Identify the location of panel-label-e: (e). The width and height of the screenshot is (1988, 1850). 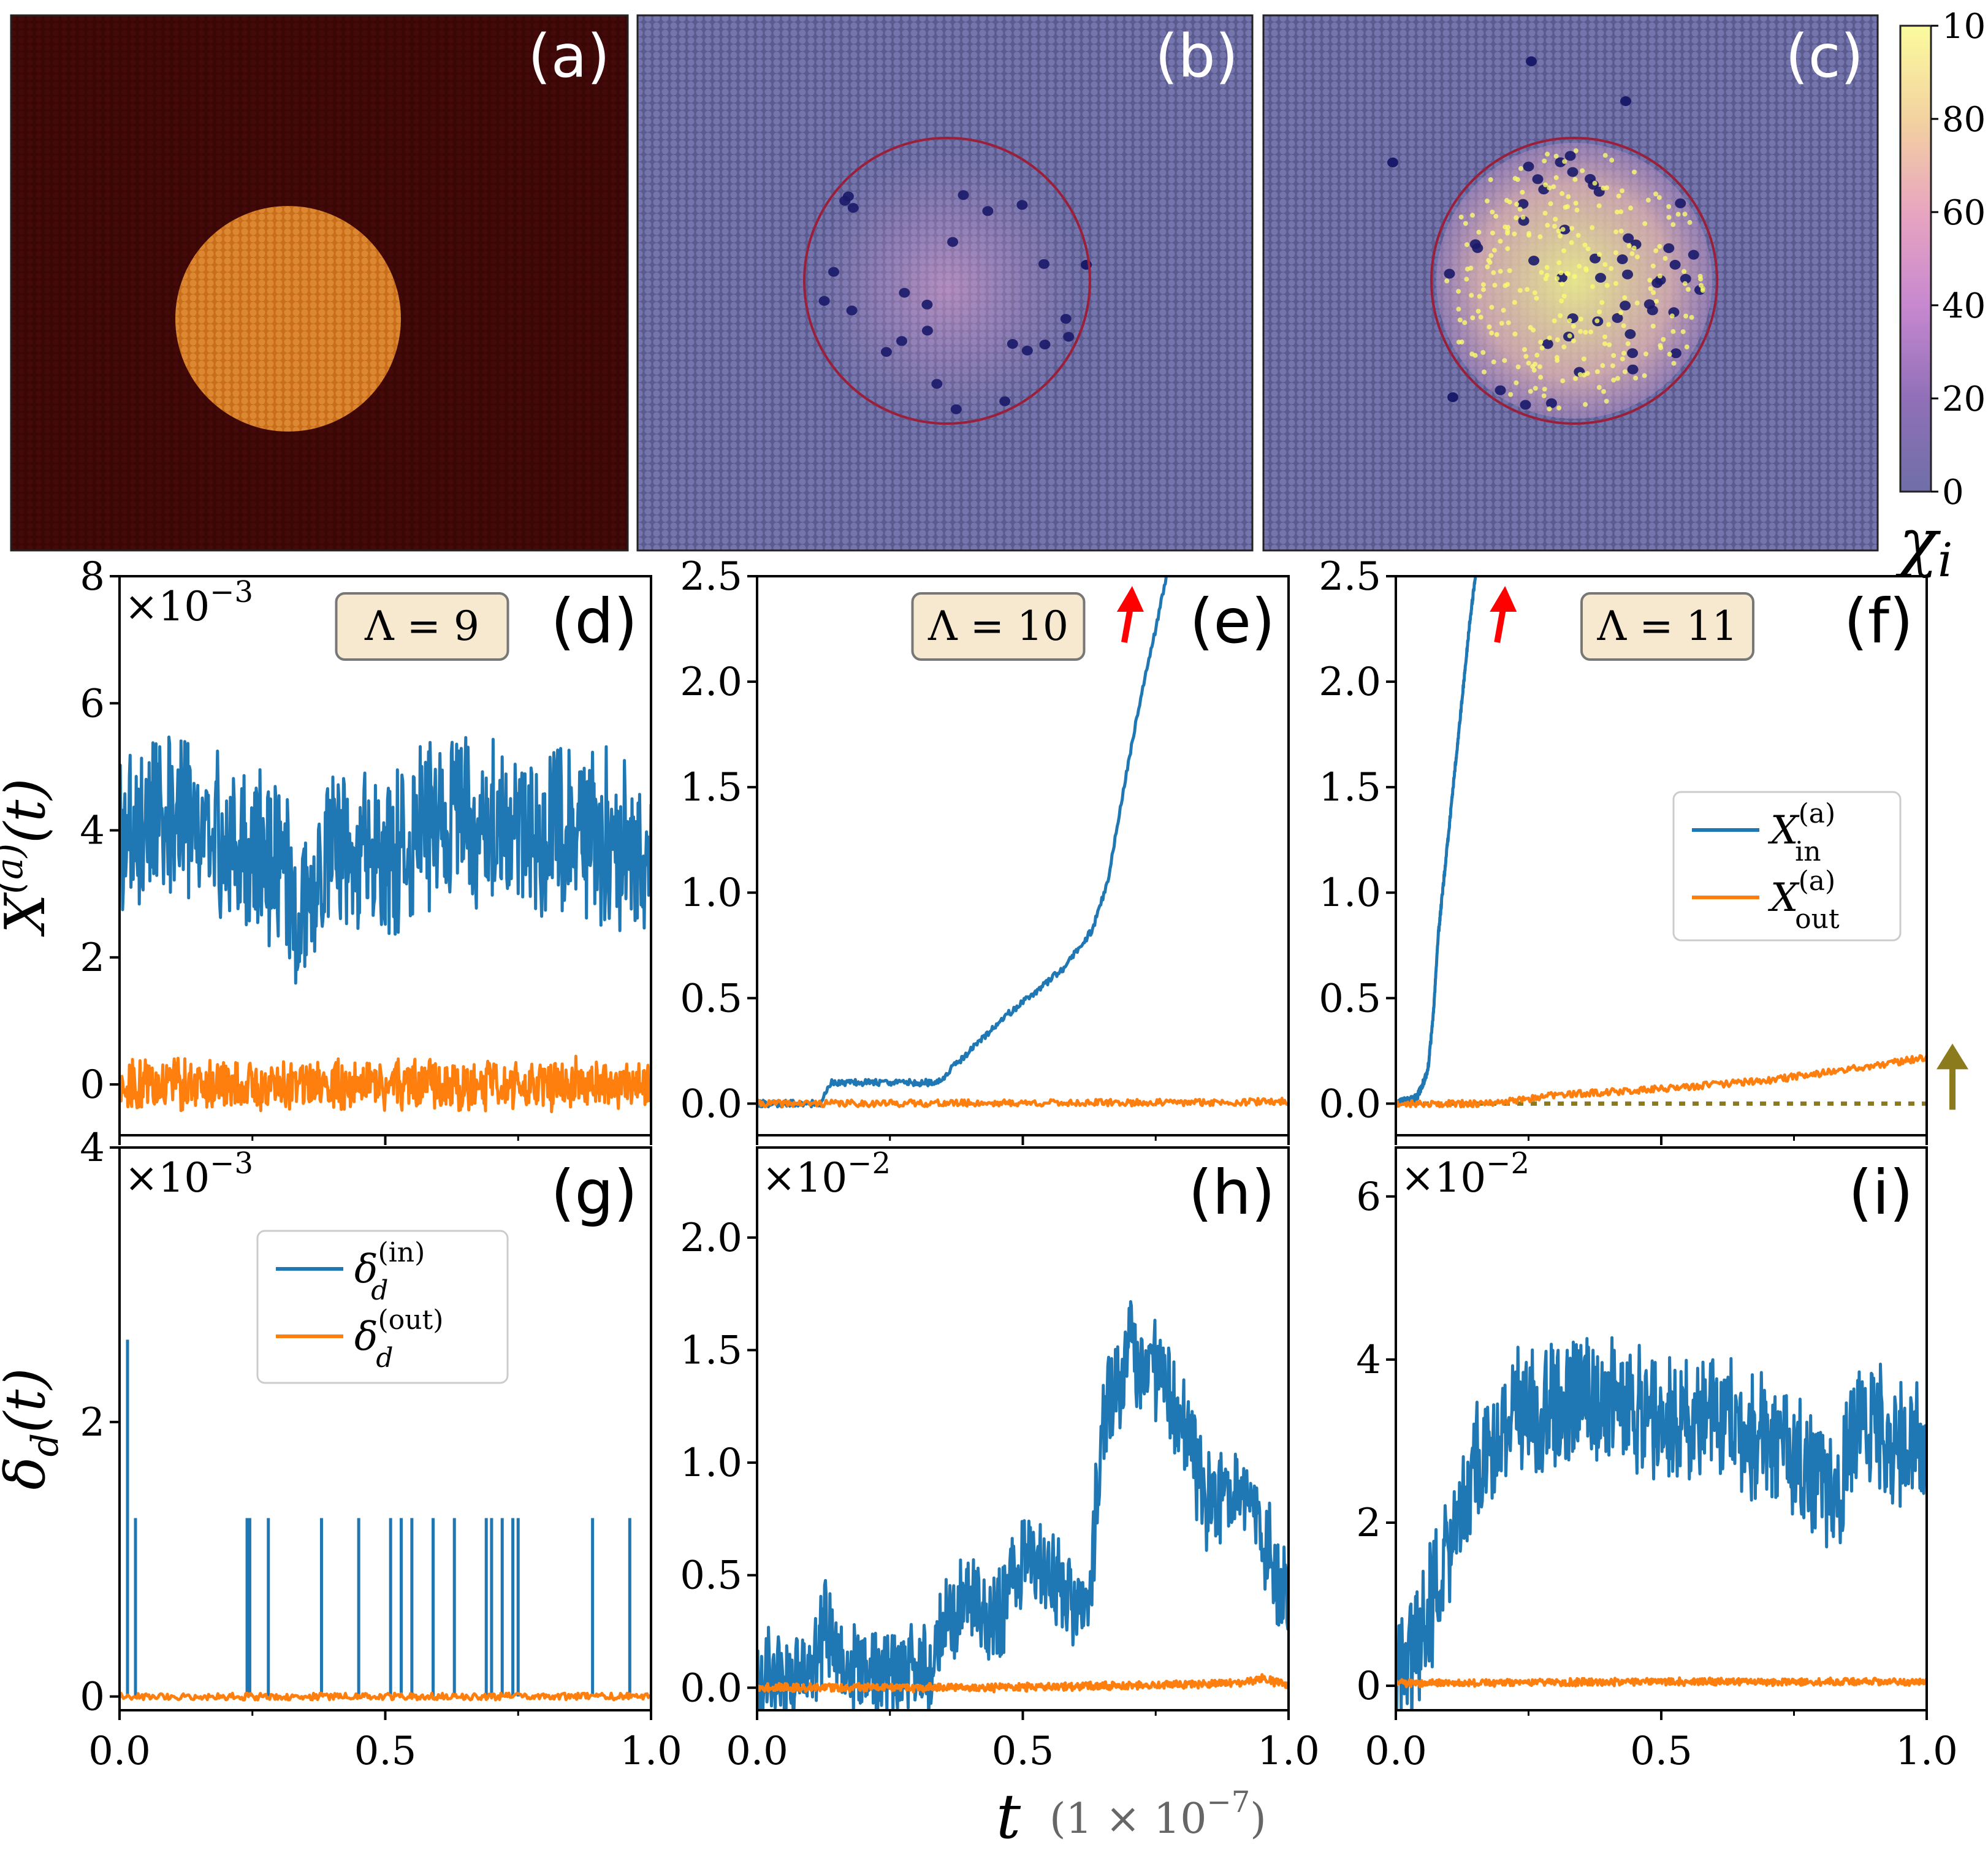
(1232, 621).